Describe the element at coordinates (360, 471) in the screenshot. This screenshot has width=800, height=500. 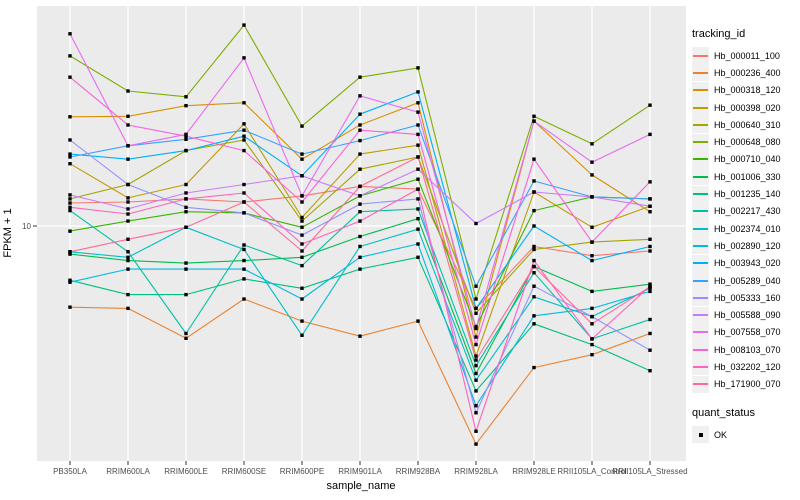
I see `x-tick-label: RRIM901LA` at that location.